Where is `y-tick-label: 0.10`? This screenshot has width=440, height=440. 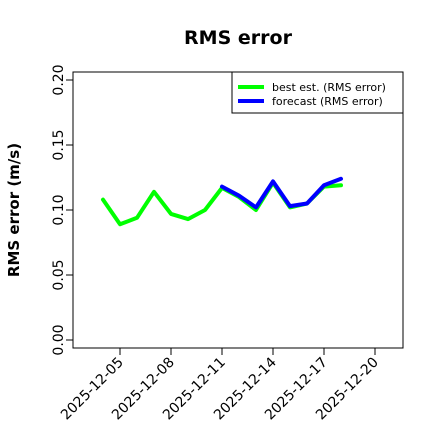 y-tick-label: 0.10 is located at coordinates (59, 209).